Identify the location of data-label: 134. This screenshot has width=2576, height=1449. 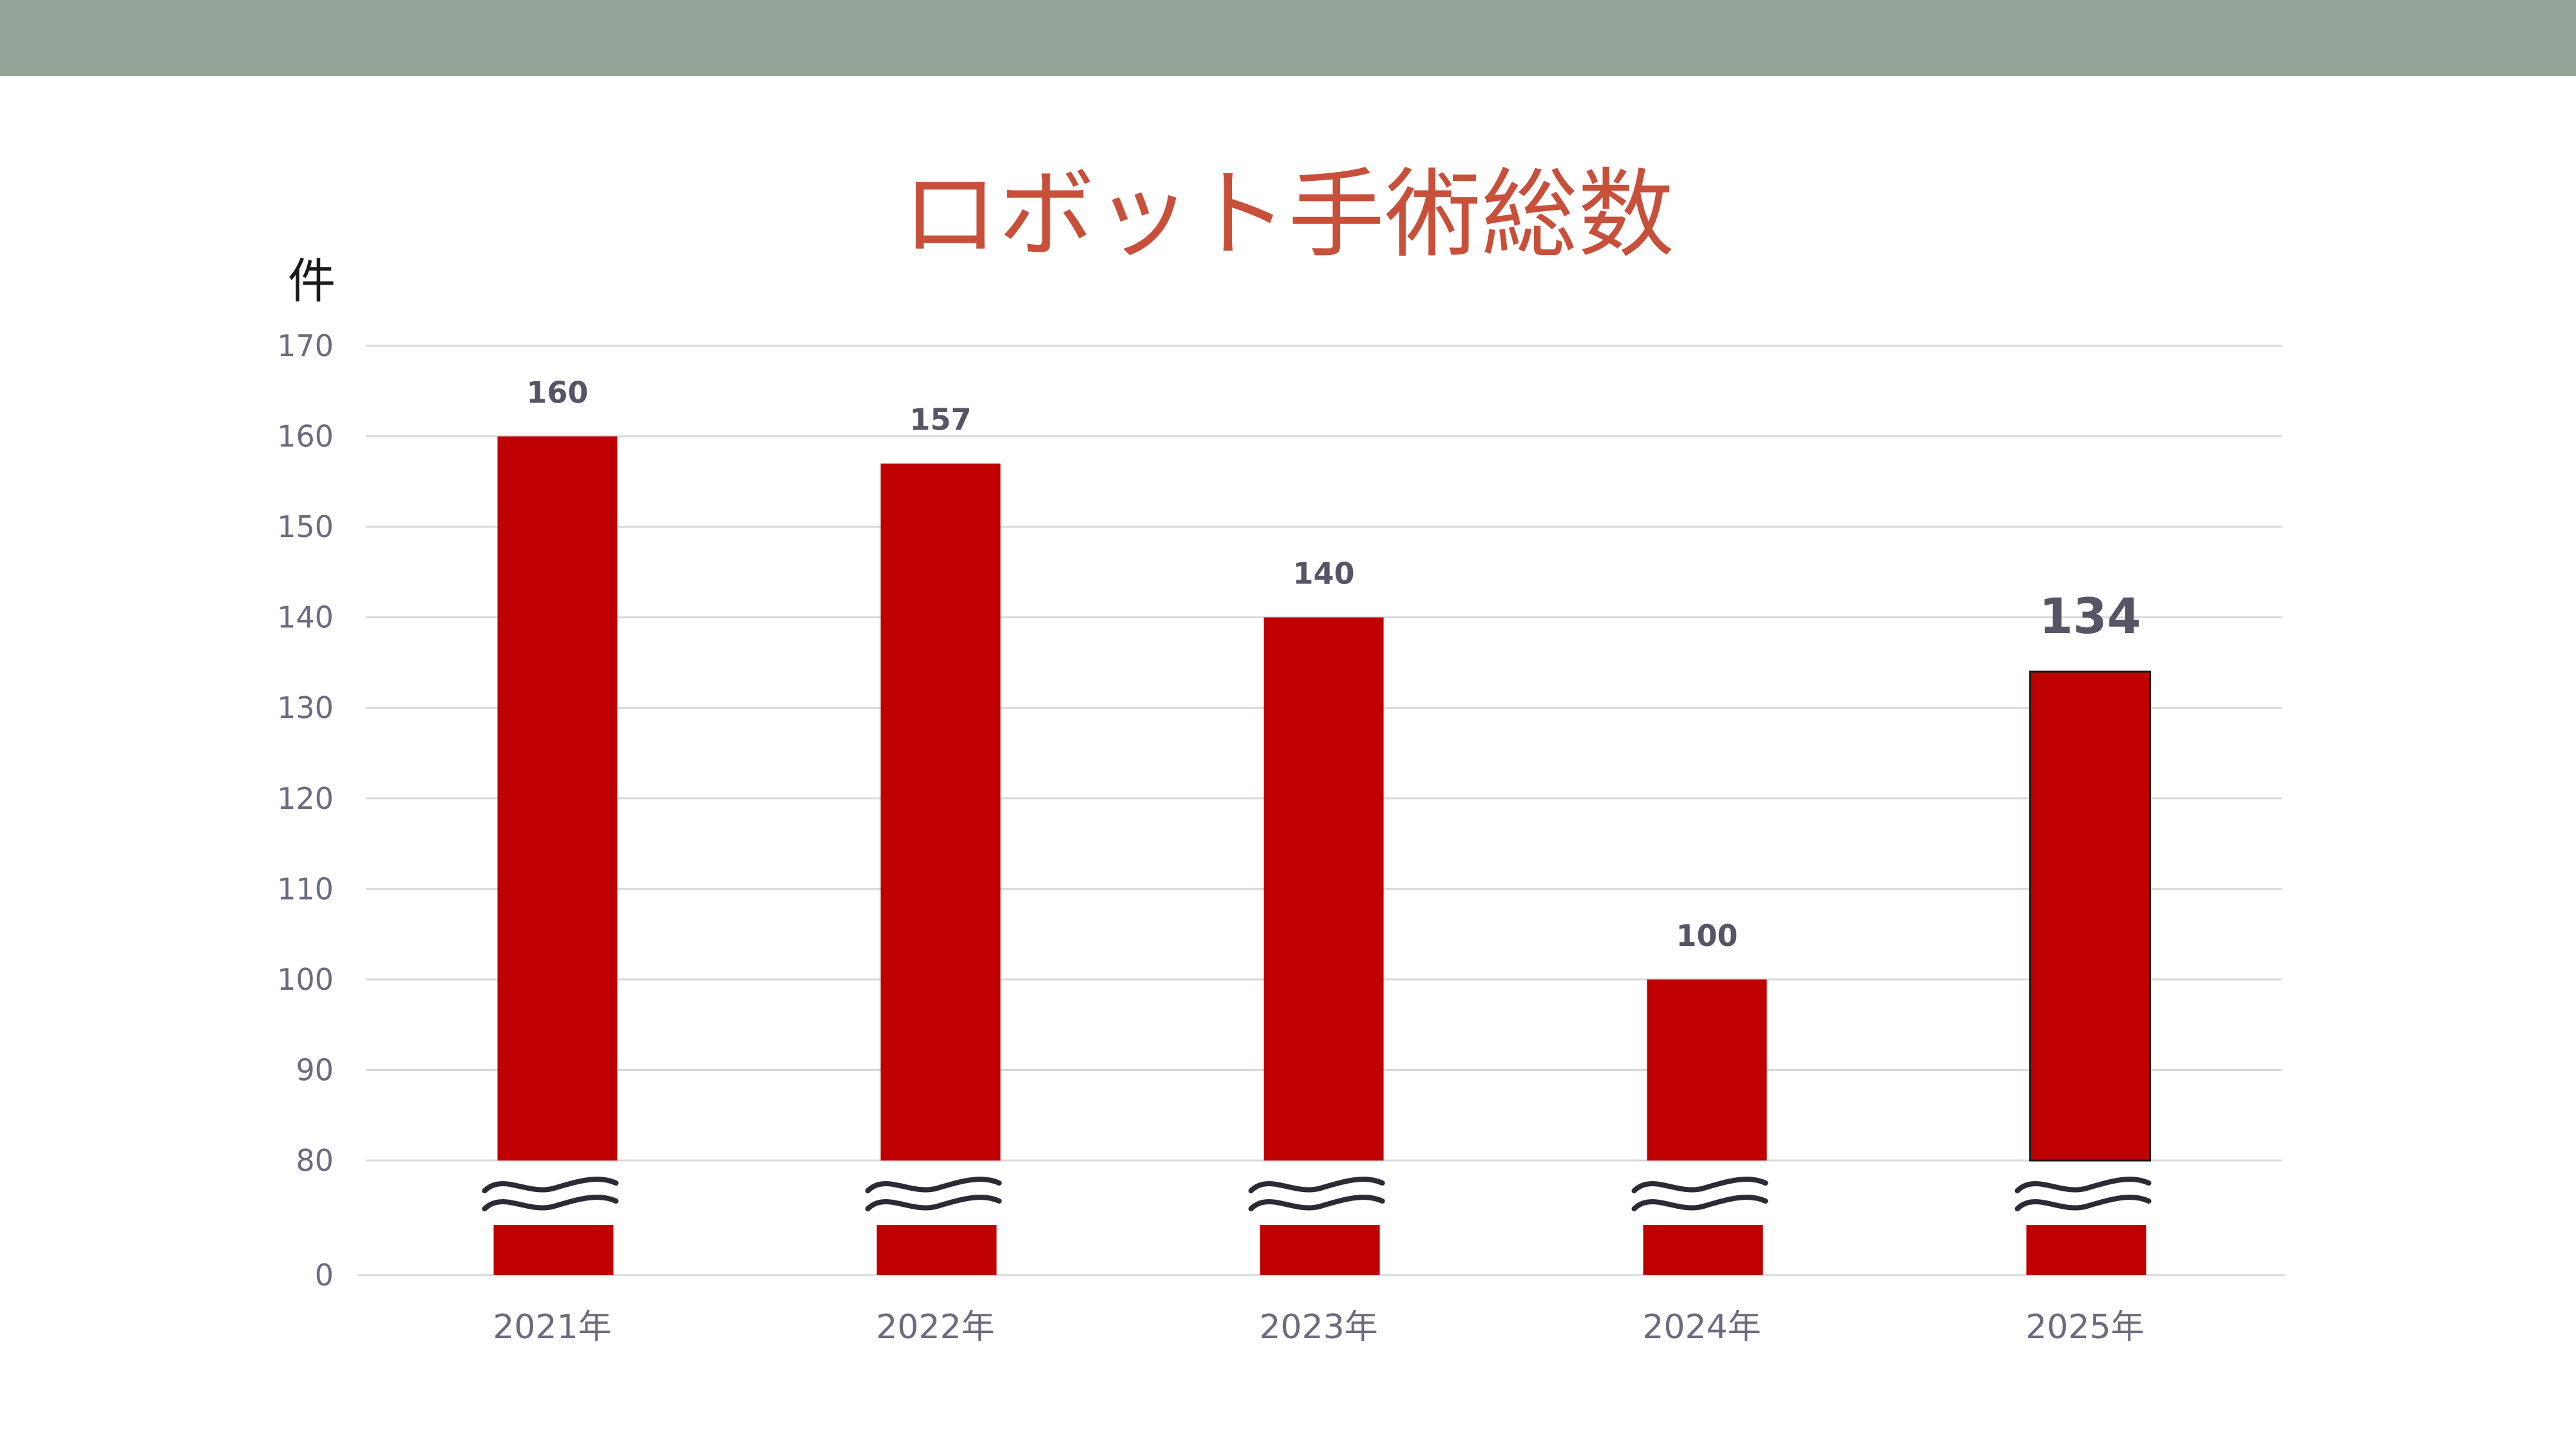
(2090, 616).